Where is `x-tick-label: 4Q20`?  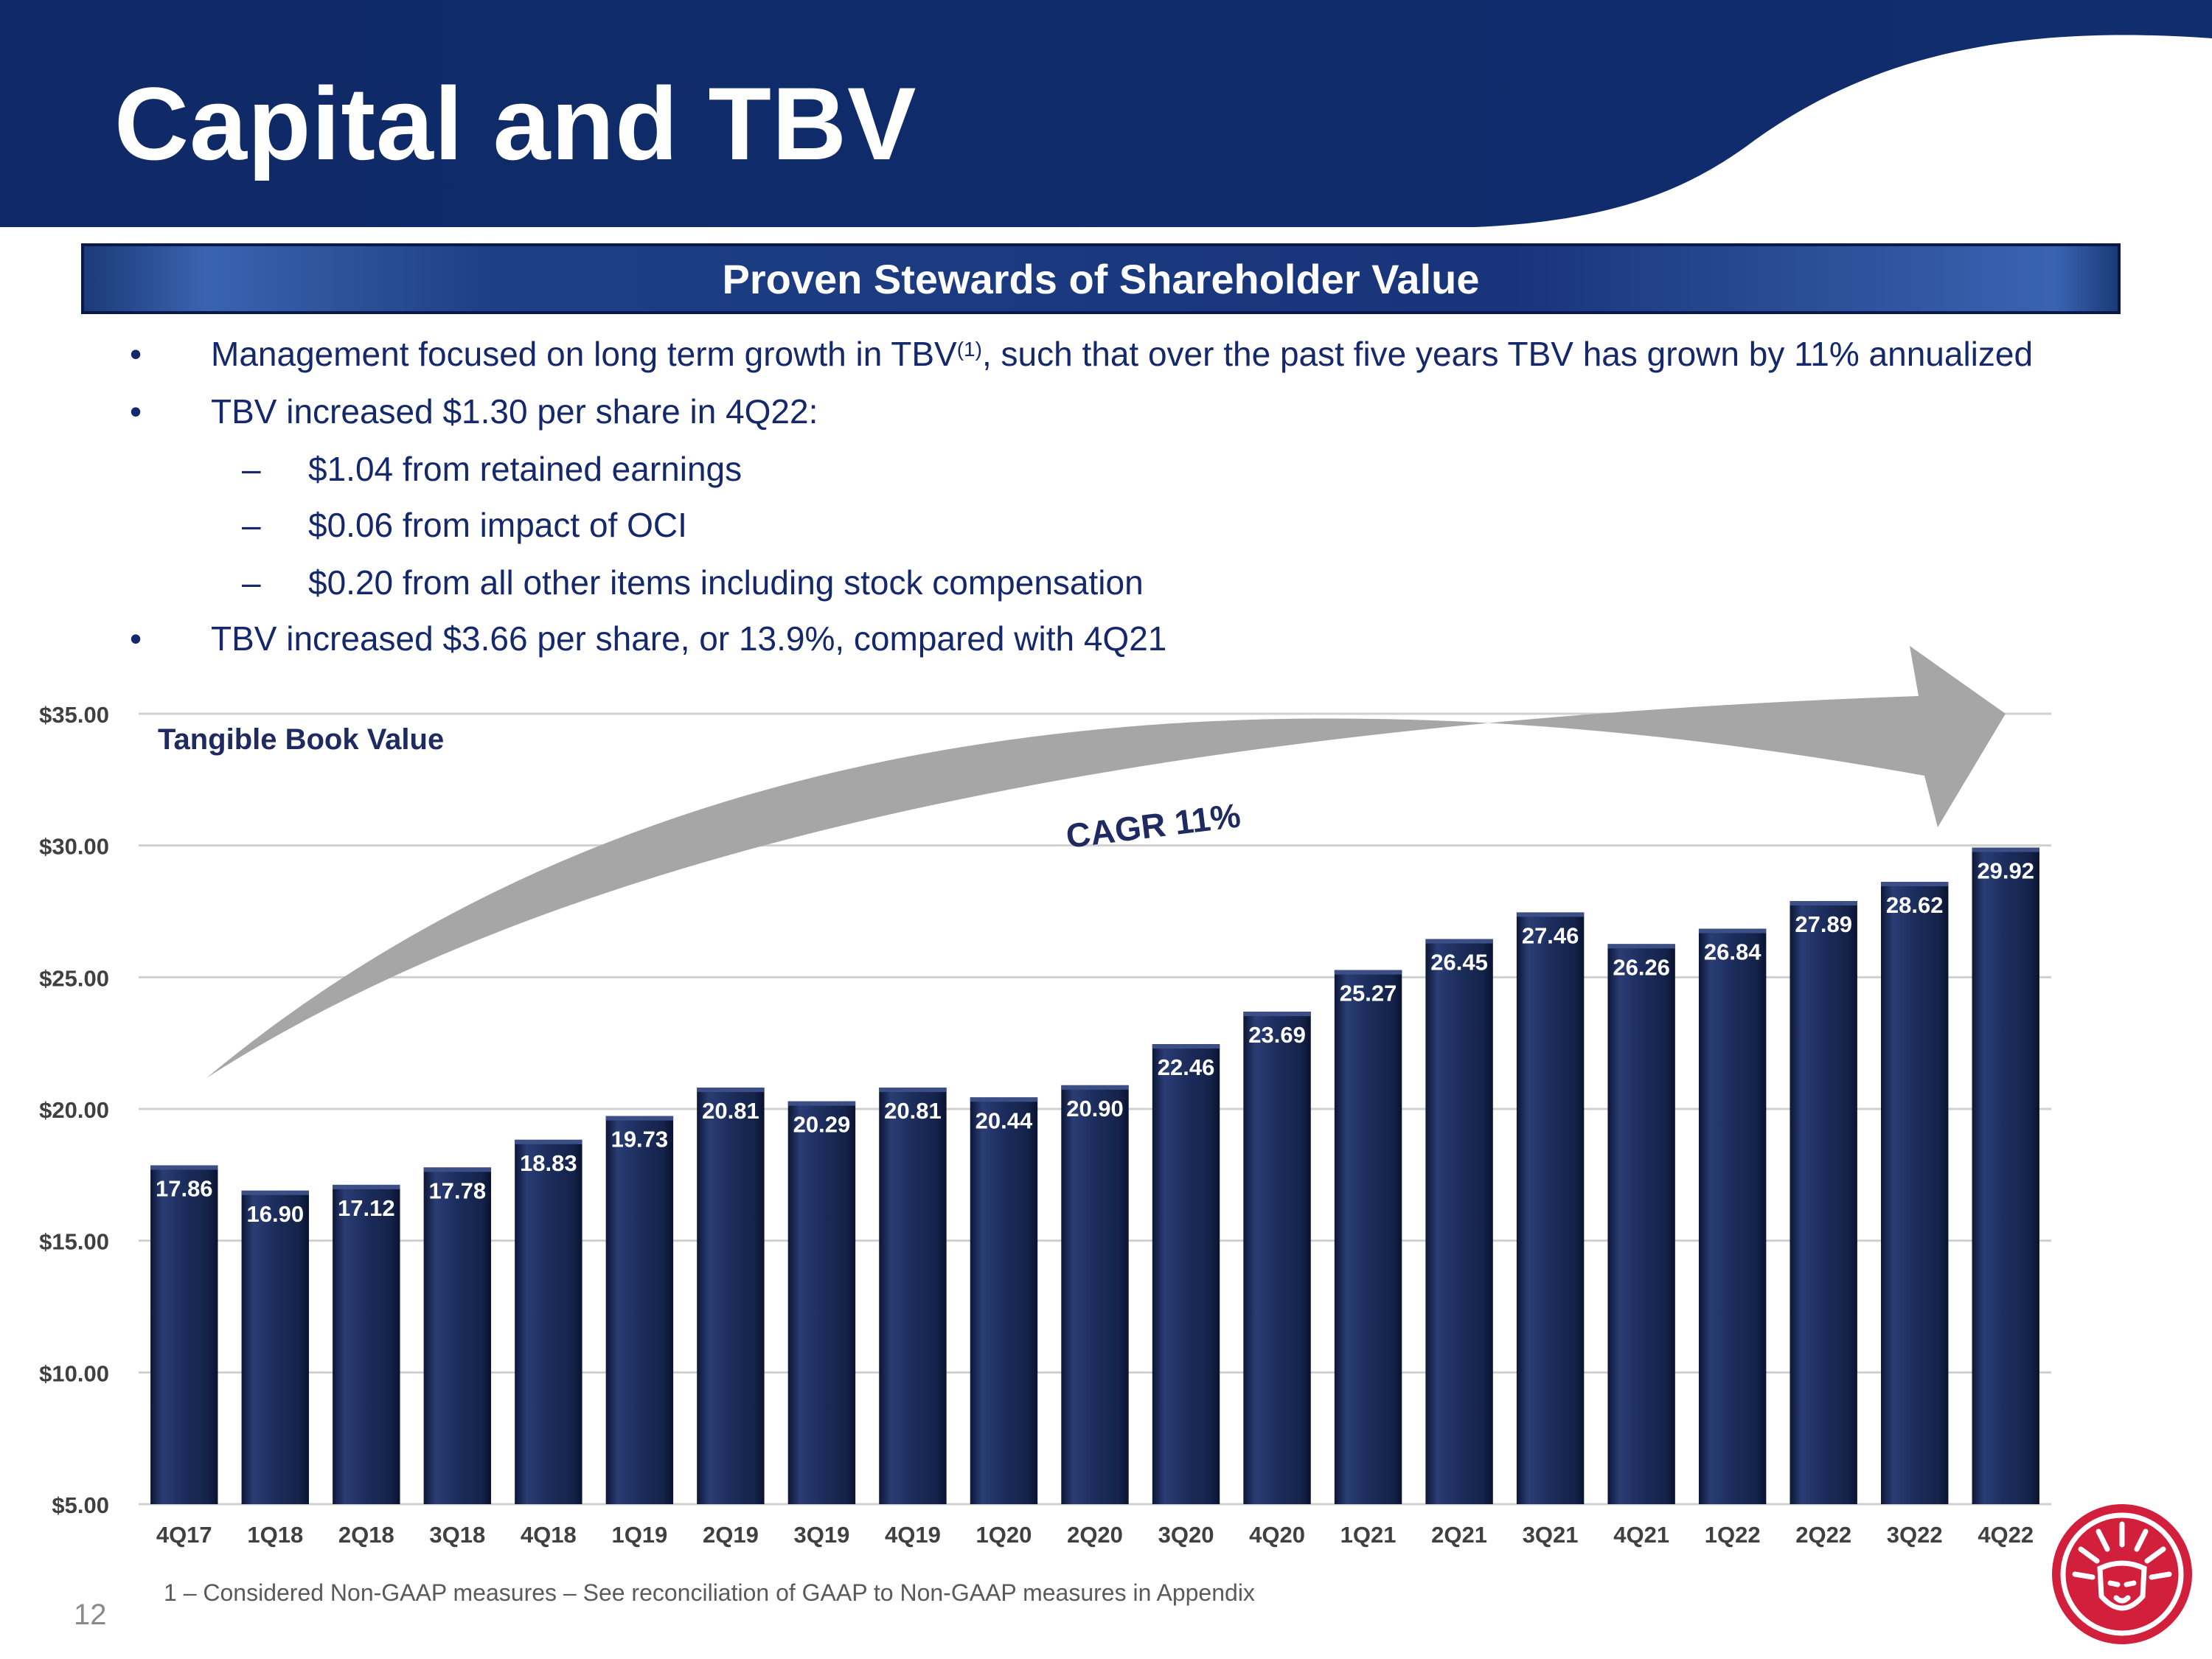
x-tick-label: 4Q20 is located at coordinates (1277, 1535).